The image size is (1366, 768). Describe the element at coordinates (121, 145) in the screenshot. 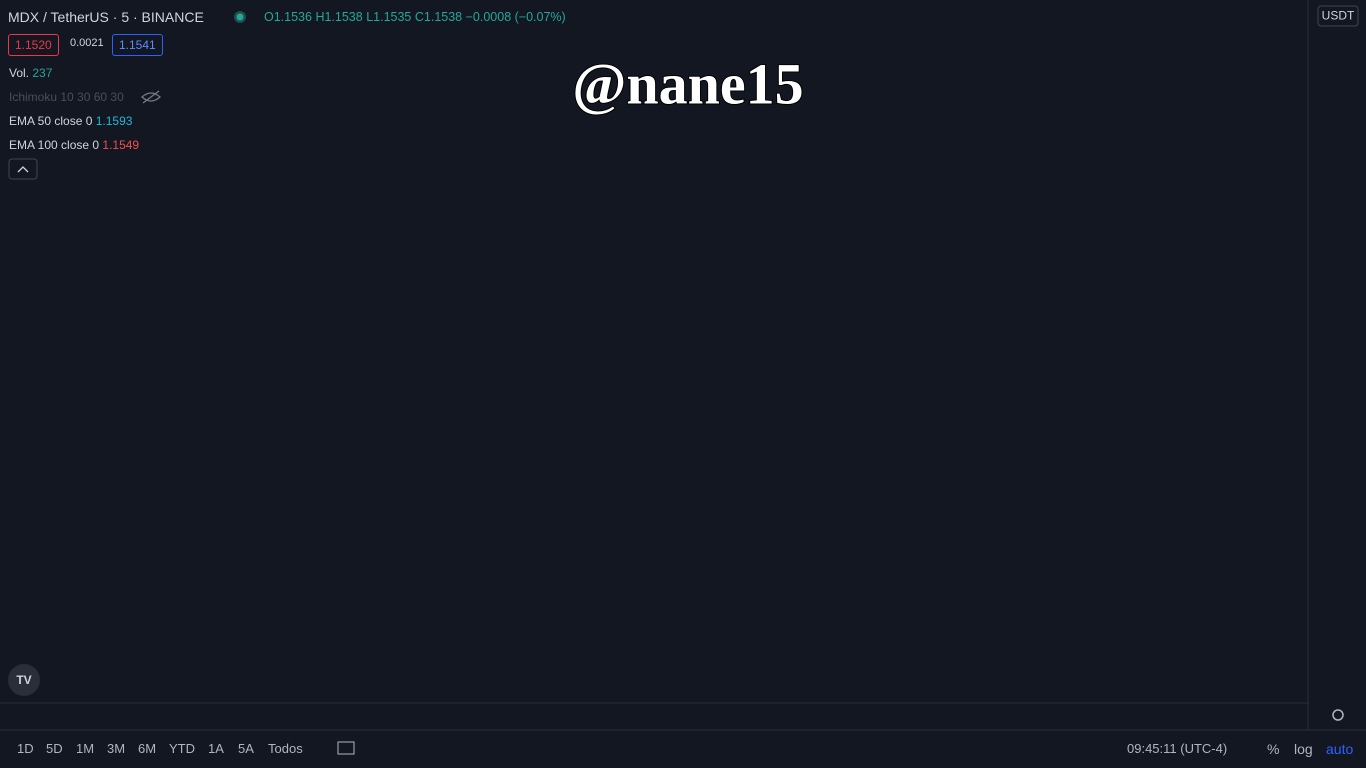

I see `ema100-value: 1.1549` at that location.